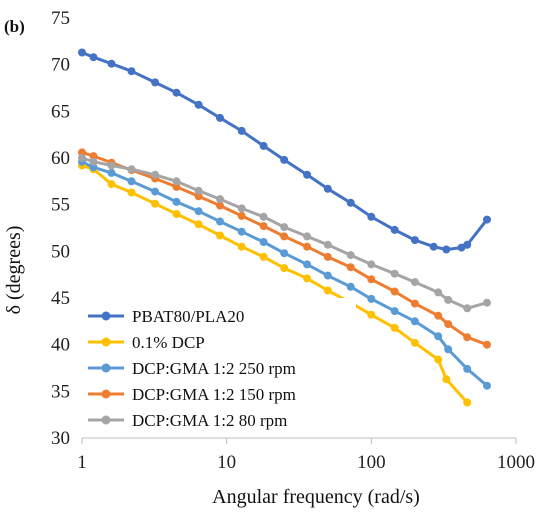 The height and width of the screenshot is (518, 550). Describe the element at coordinates (168, 342) in the screenshot. I see `legend-label: 0.1% DCP` at that location.